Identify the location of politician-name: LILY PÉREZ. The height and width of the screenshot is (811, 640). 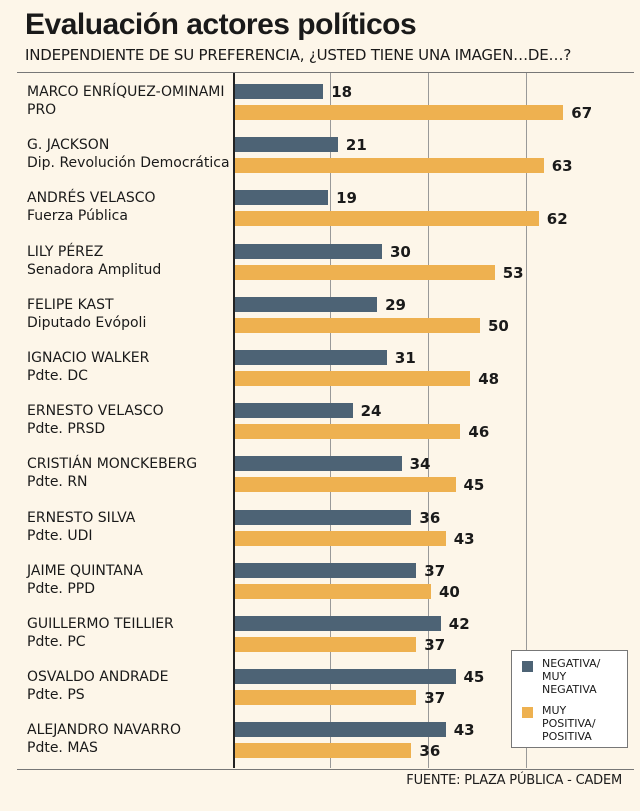
(65, 251).